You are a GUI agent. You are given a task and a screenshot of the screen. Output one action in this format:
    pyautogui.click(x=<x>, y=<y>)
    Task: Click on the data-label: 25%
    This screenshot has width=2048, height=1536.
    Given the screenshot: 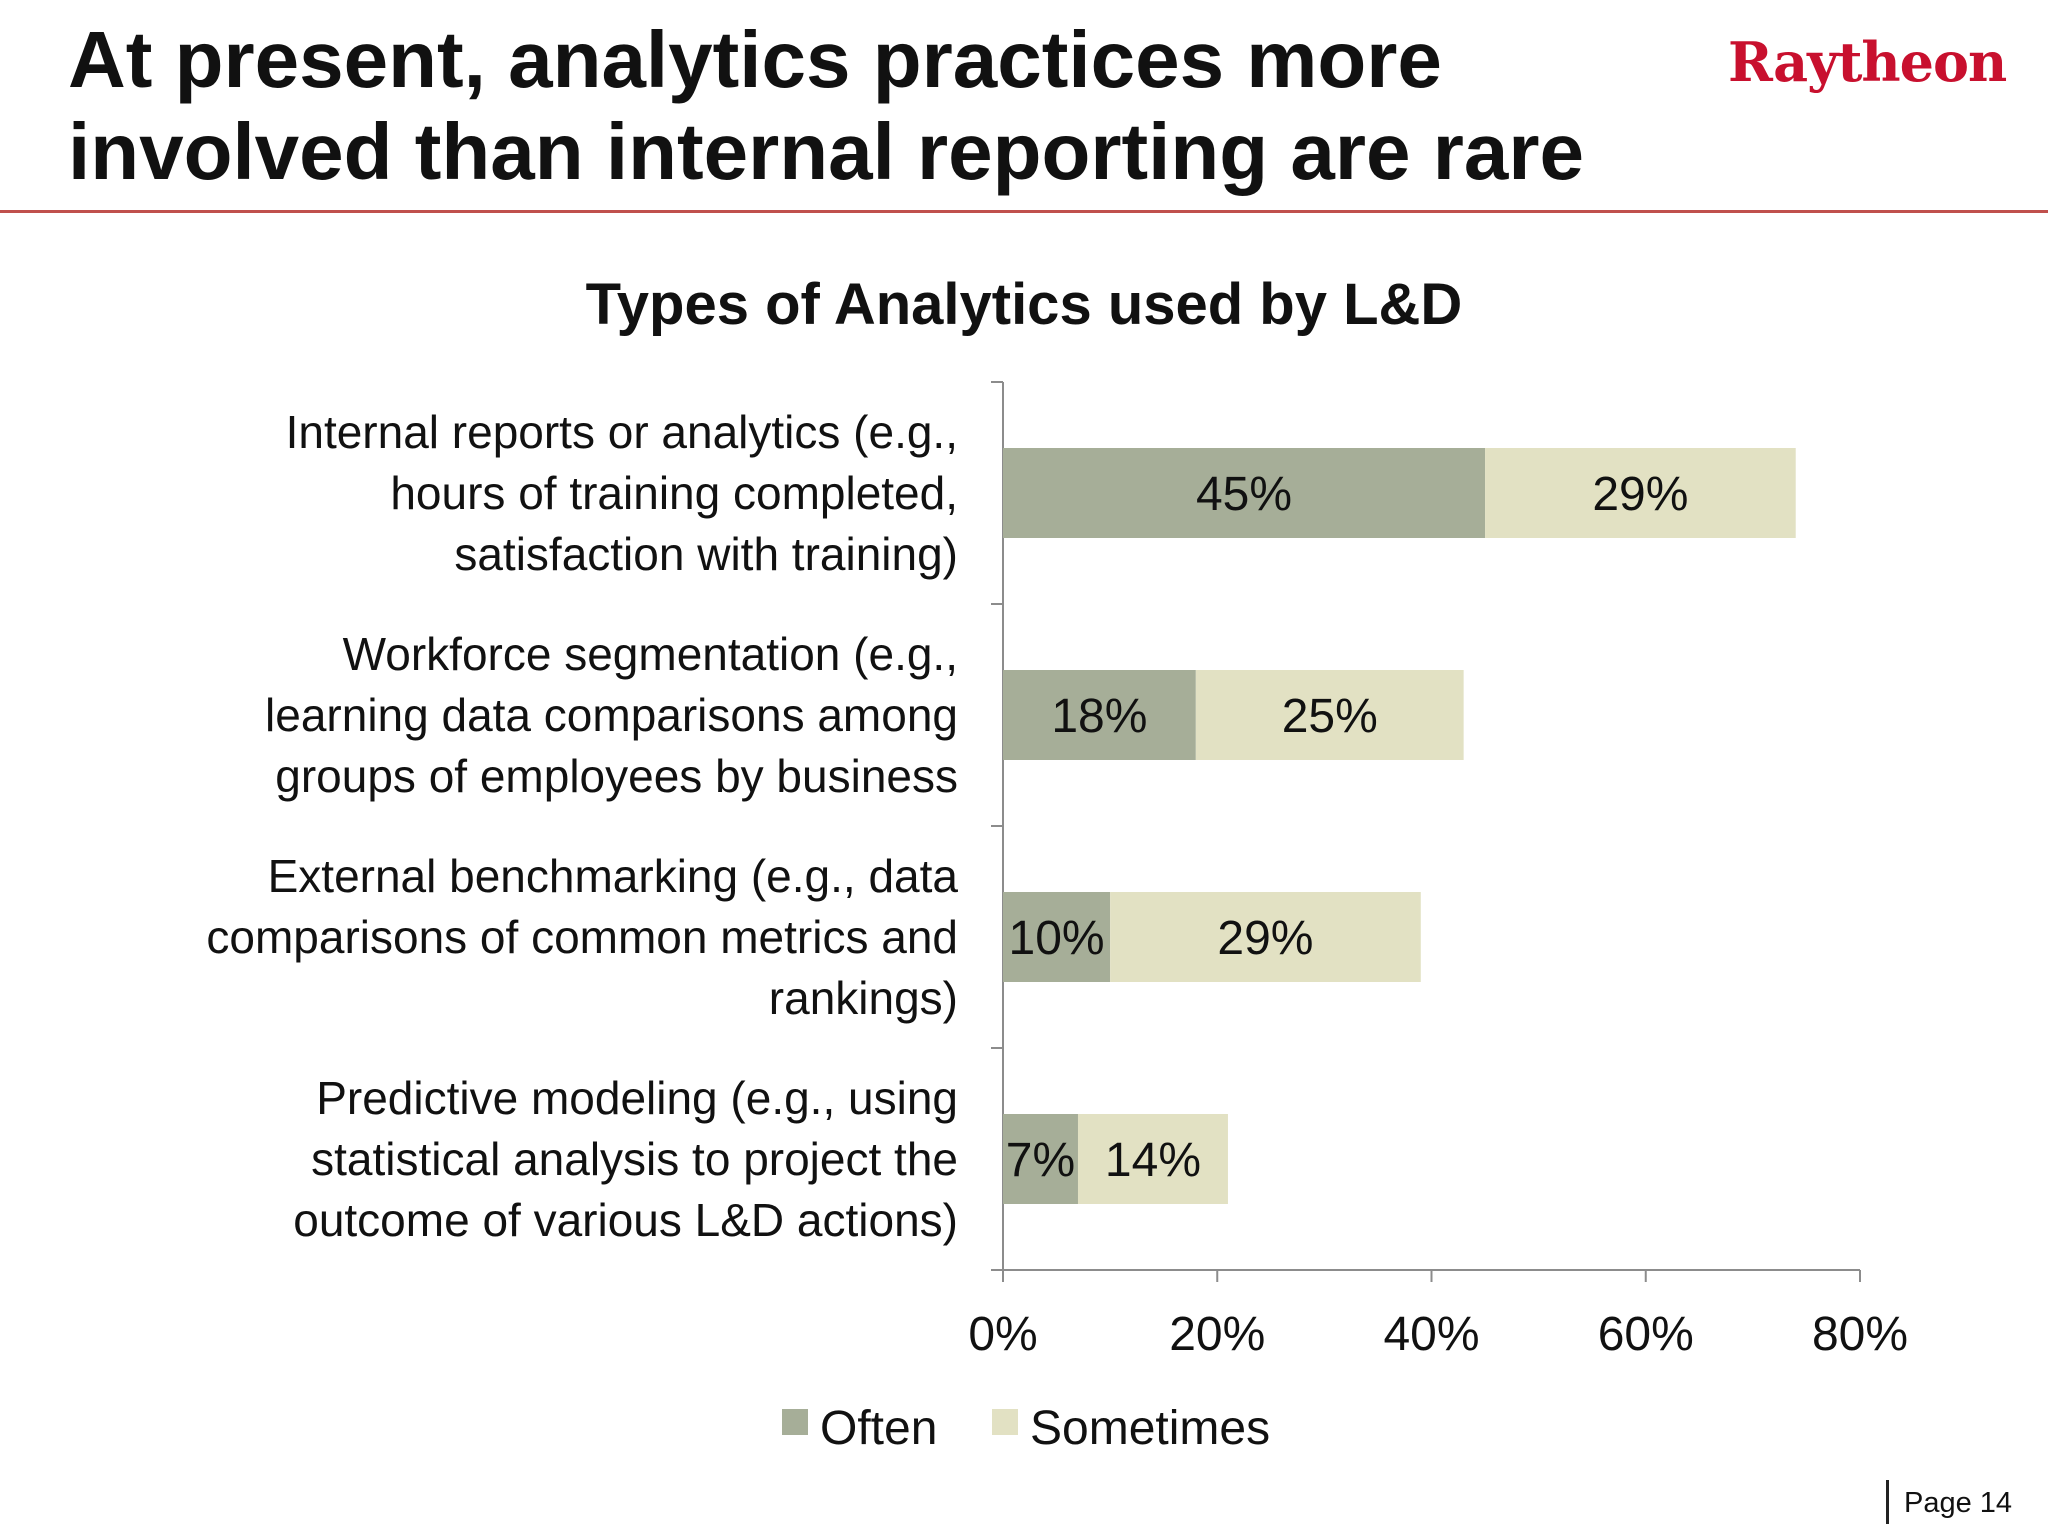 What is the action you would take?
    pyautogui.click(x=1330, y=716)
    